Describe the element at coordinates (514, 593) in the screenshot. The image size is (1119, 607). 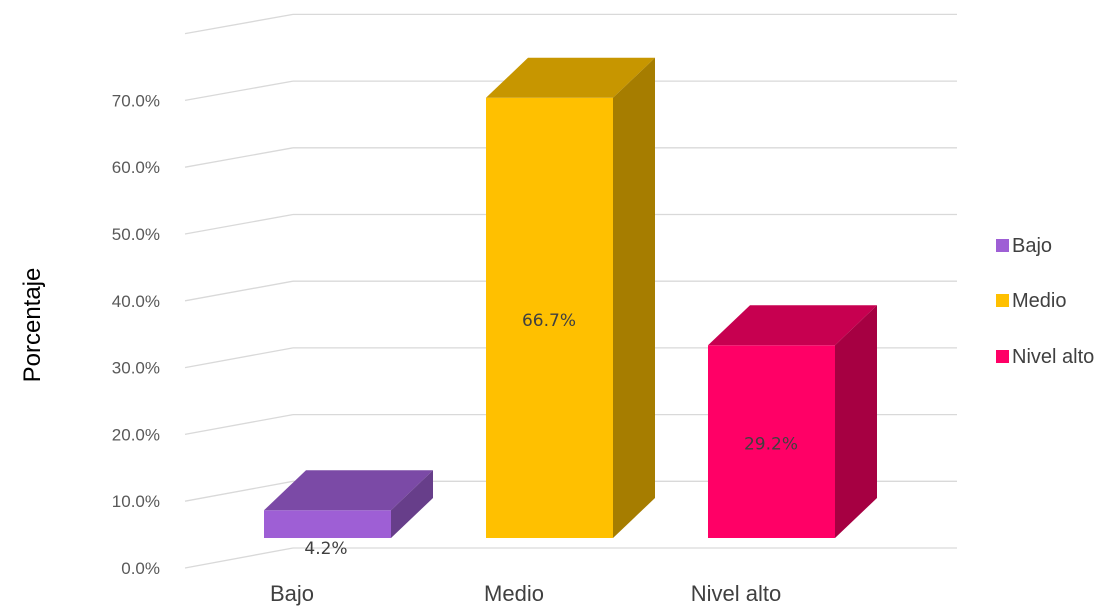
I see `x-tick-label: Medio` at that location.